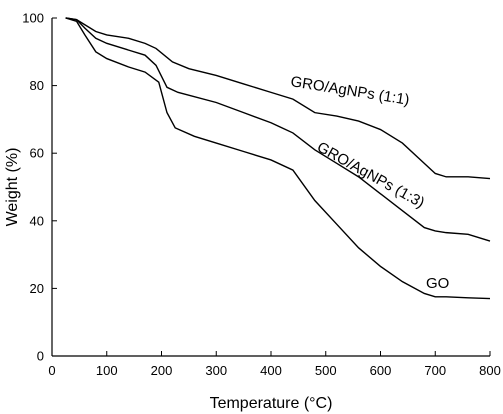 The width and height of the screenshot is (503, 414). I want to click on x-tick-label: 600, so click(381, 370).